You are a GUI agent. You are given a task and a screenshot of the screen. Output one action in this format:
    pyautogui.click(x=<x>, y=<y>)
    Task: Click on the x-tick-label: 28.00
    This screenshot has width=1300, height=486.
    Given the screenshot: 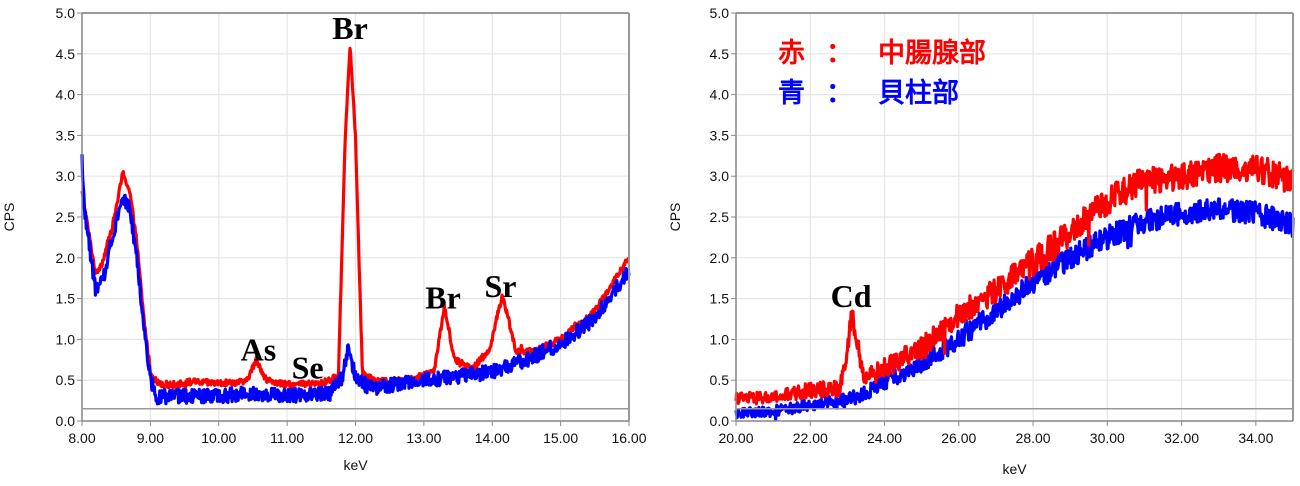 What is the action you would take?
    pyautogui.click(x=1033, y=438)
    